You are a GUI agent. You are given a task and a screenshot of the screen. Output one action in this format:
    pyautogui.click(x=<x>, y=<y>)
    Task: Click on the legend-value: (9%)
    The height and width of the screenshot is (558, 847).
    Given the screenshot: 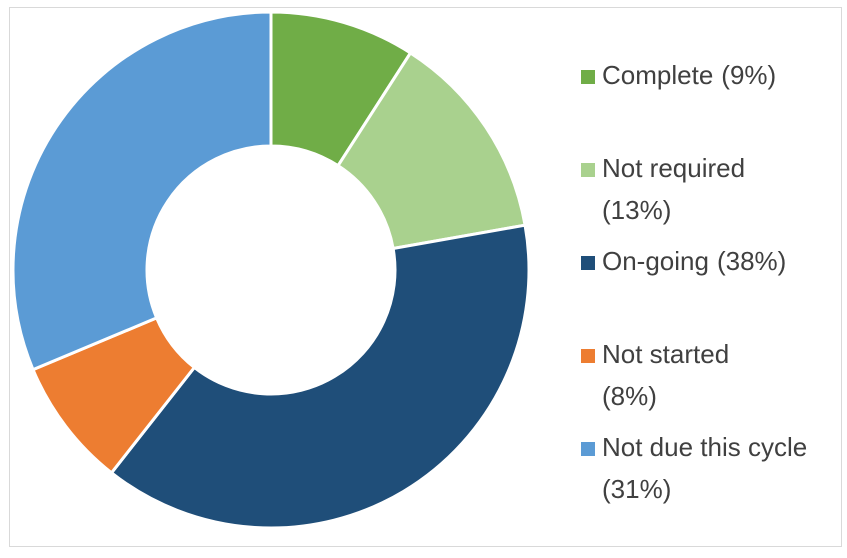 What is the action you would take?
    pyautogui.click(x=748, y=75)
    